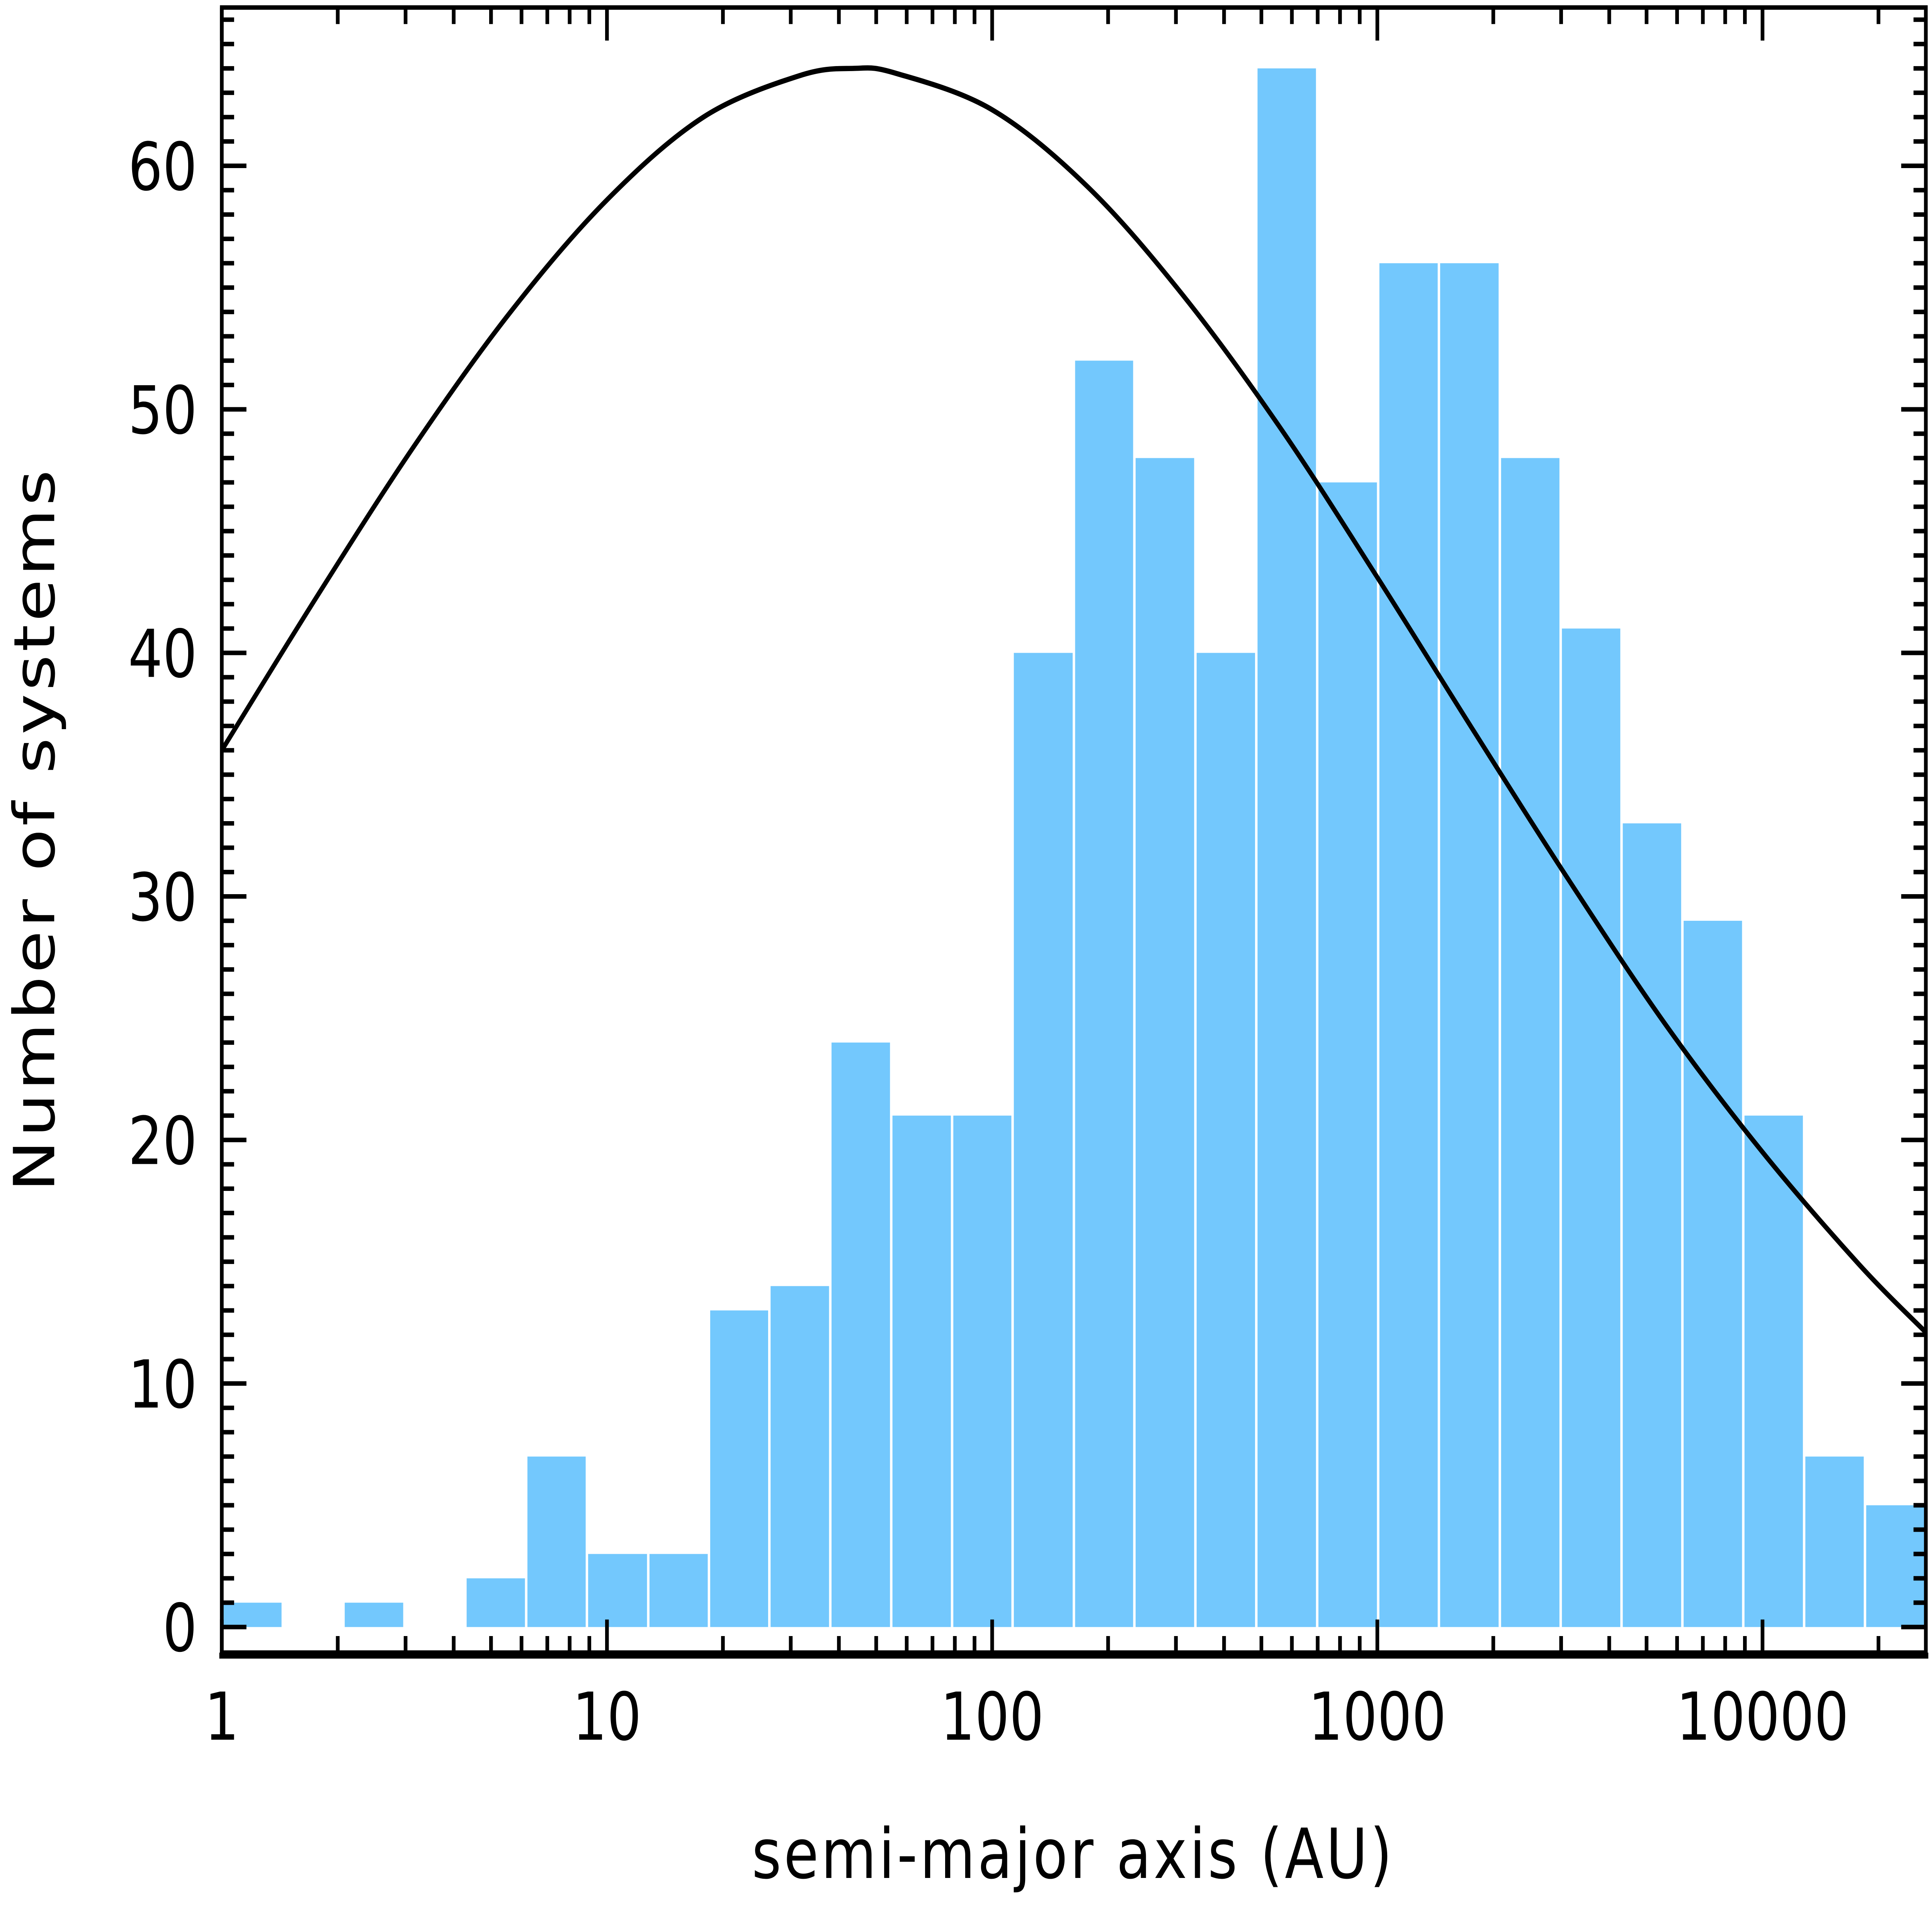 The image size is (1932, 1905). Describe the element at coordinates (162, 1384) in the screenshot. I see `y-tick-label: 10` at that location.